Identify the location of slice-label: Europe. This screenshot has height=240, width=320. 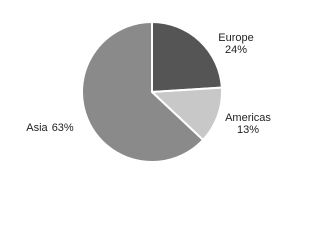
(235, 38).